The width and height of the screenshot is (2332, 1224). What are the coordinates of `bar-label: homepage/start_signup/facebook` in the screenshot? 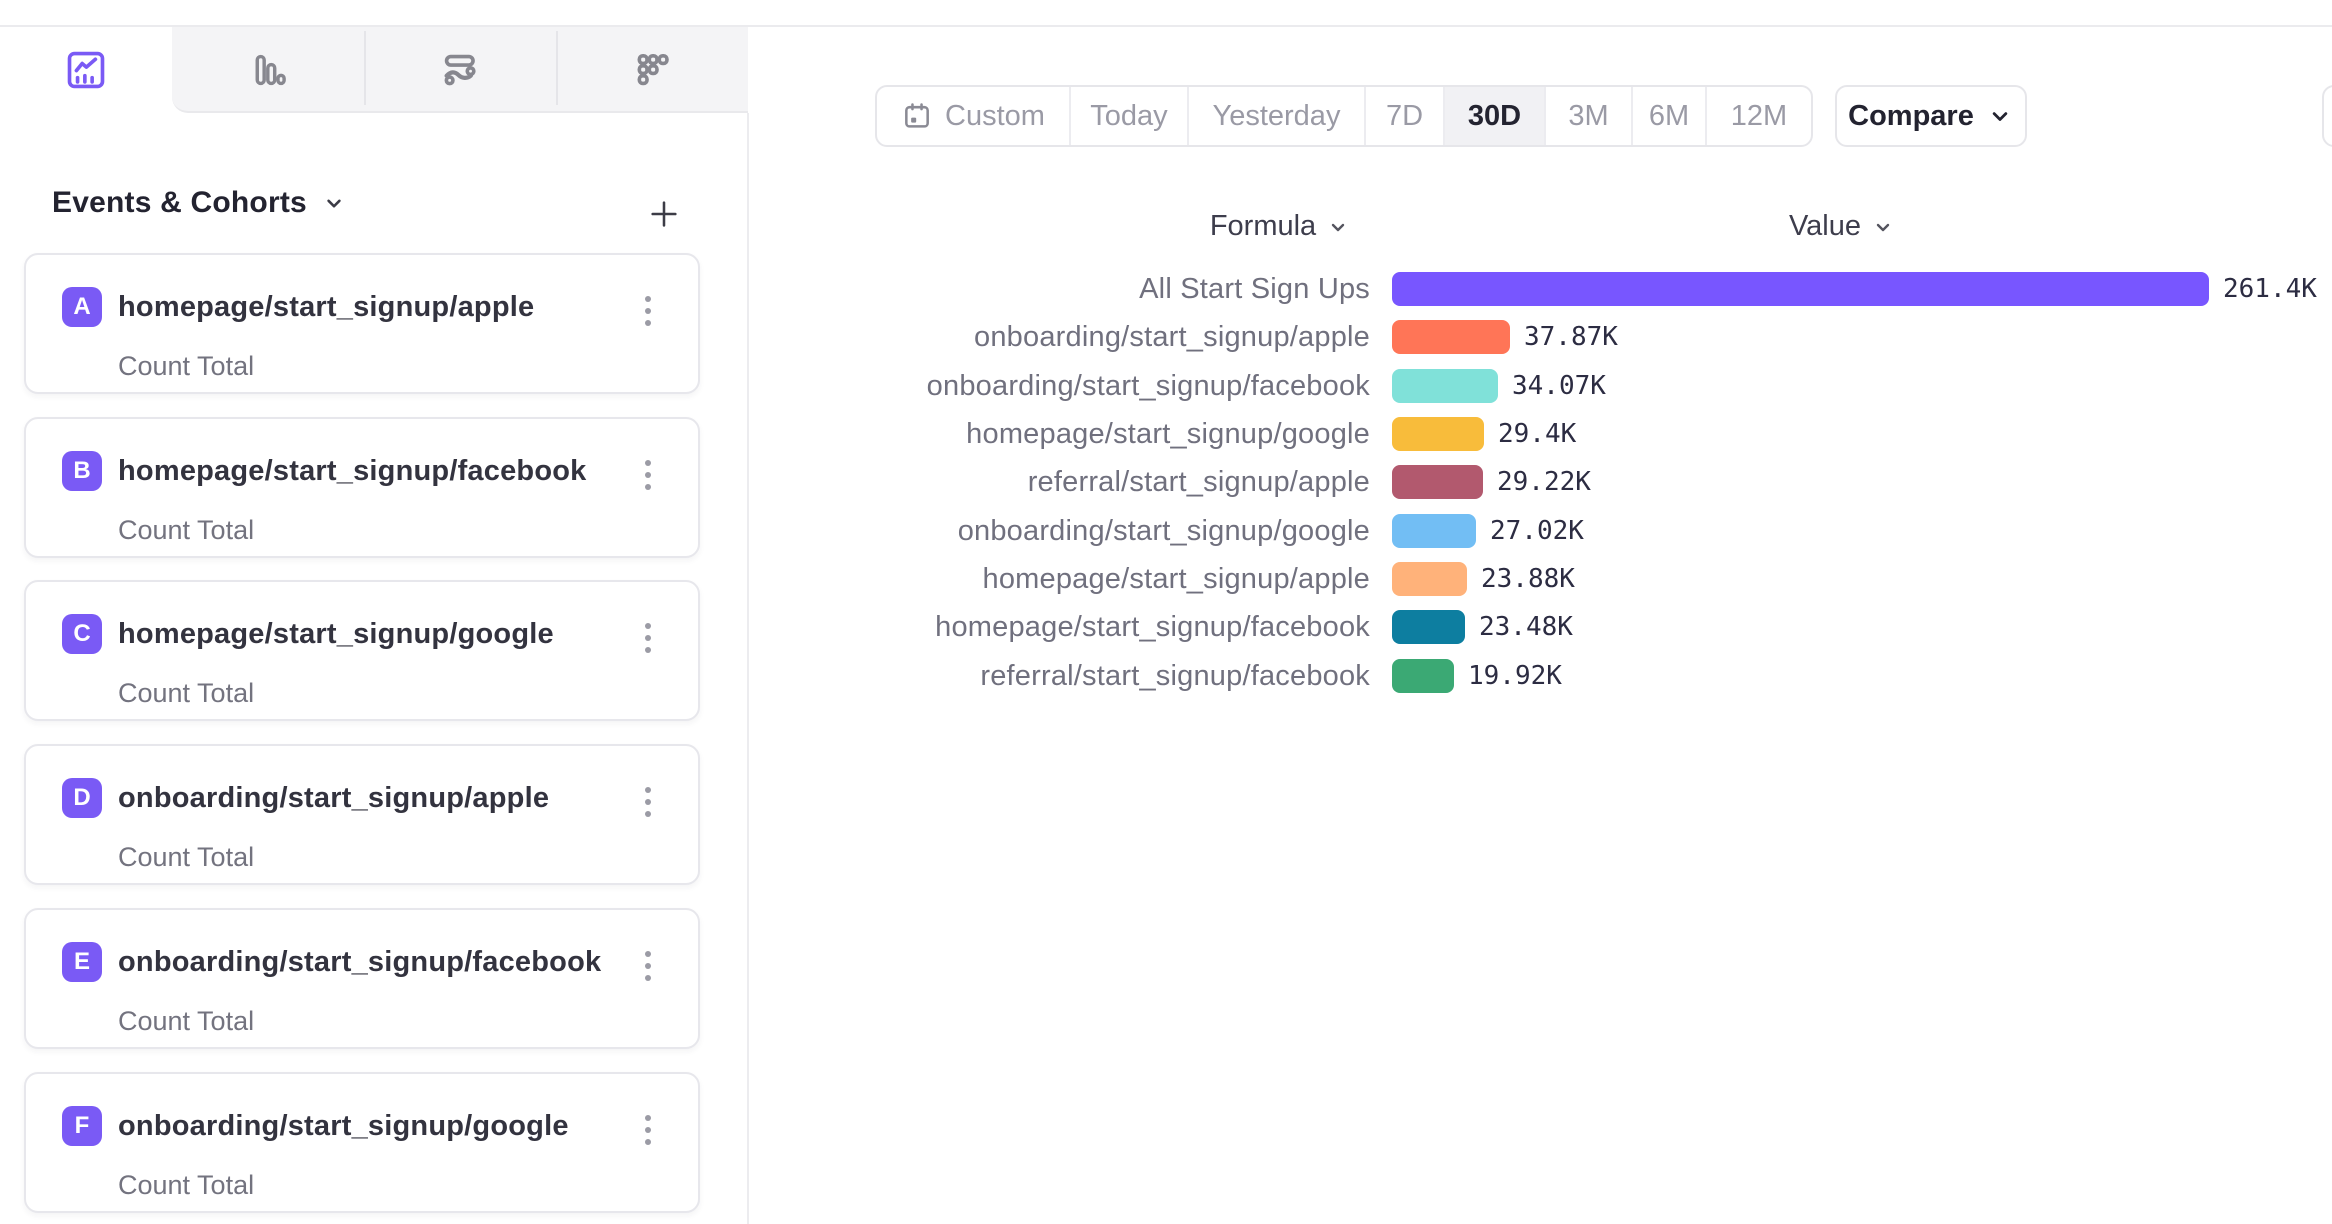 It's located at (1152, 626).